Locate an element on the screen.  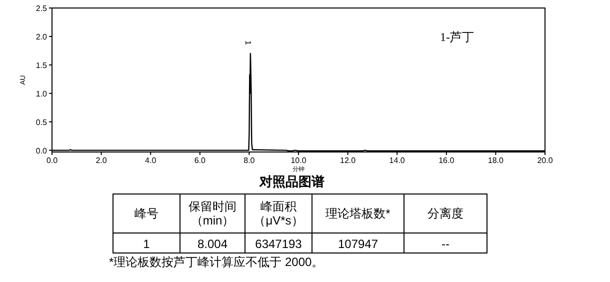
text: 8.004 is located at coordinates (212, 244).